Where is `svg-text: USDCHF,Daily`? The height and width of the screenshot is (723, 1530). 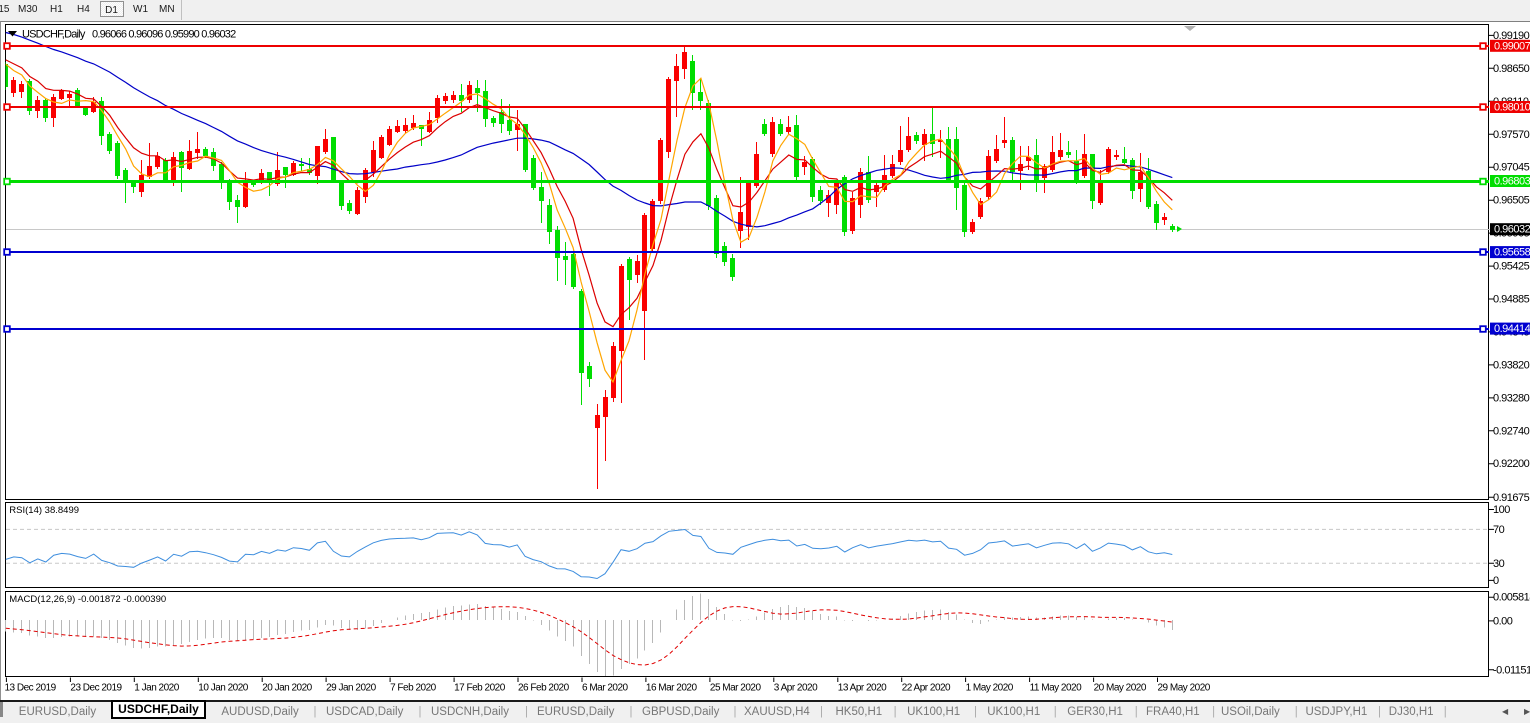
svg-text: USDCHF,Daily is located at coordinates (54, 35).